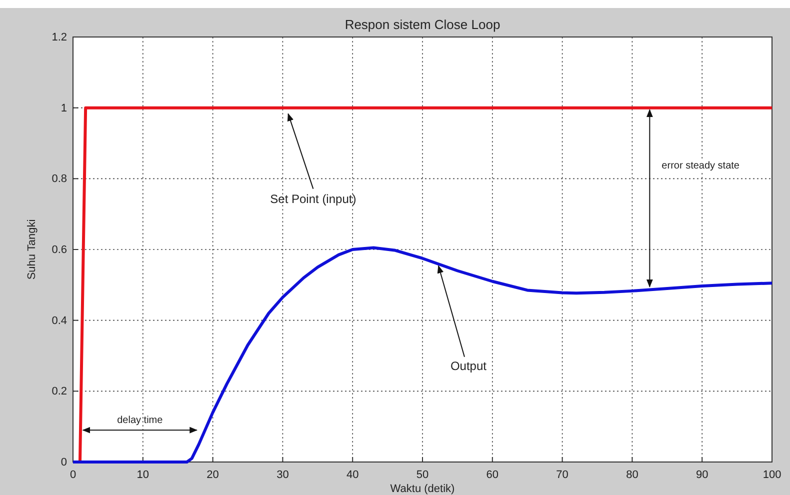 This screenshot has width=790, height=495. What do you see at coordinates (140, 420) in the screenshot?
I see `annotation: delay time` at bounding box center [140, 420].